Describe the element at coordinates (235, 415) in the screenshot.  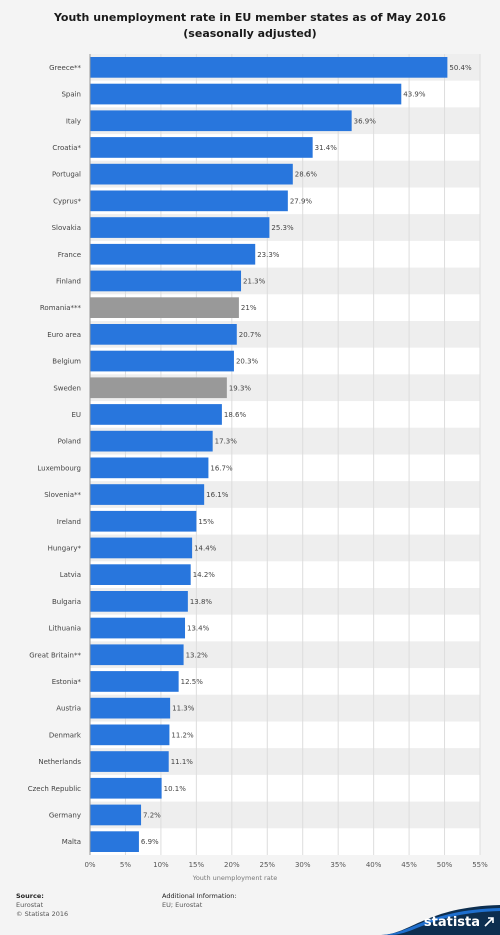
I see `value-label: 18.6%` at that location.